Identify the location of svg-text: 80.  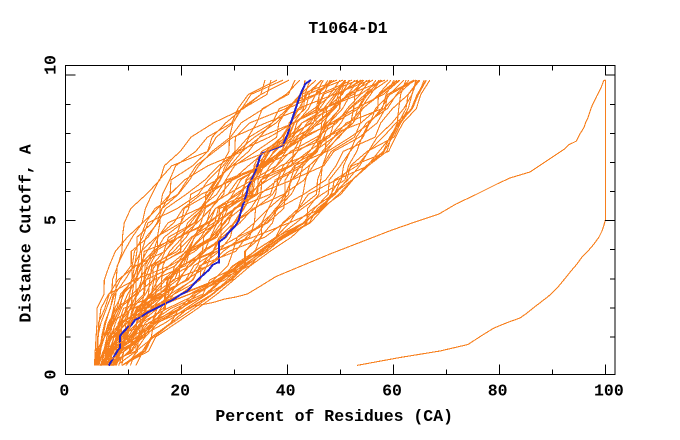
(498, 391).